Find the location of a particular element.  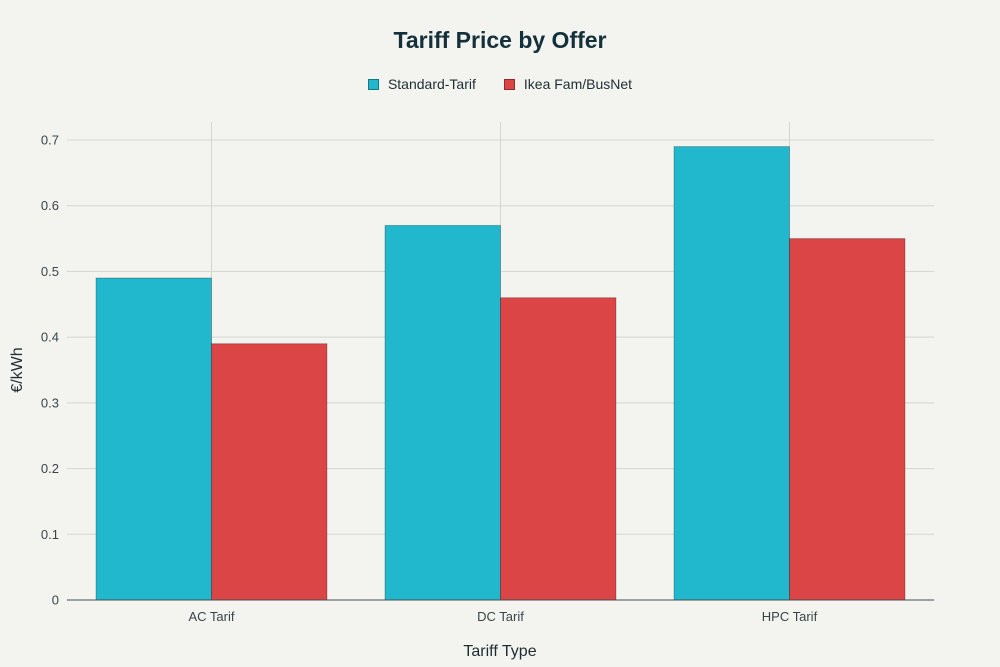

x-axis: AC Tarif DC Tarif HPC Tarif is located at coordinates (500, 611).